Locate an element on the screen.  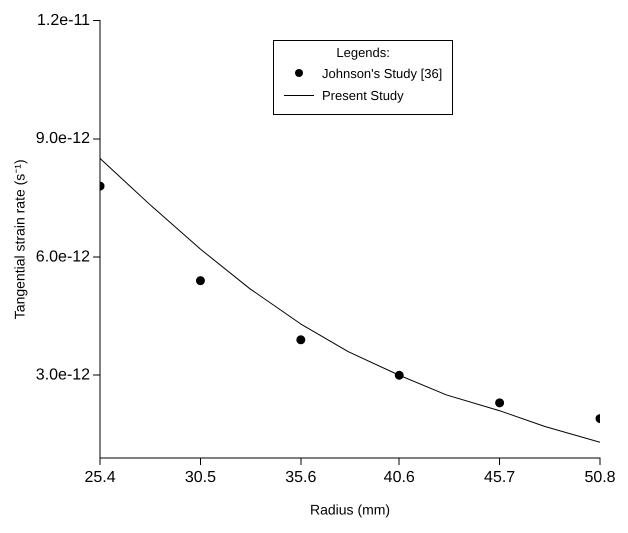
y-tick-label: 6.0e-12 is located at coordinates (63, 257).